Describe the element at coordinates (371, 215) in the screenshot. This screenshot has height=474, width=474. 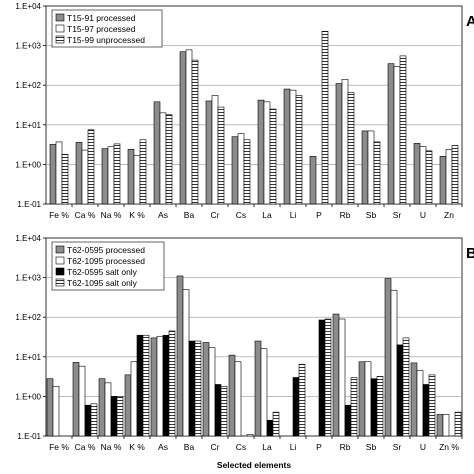
I see `x-category-label: Sb` at that location.